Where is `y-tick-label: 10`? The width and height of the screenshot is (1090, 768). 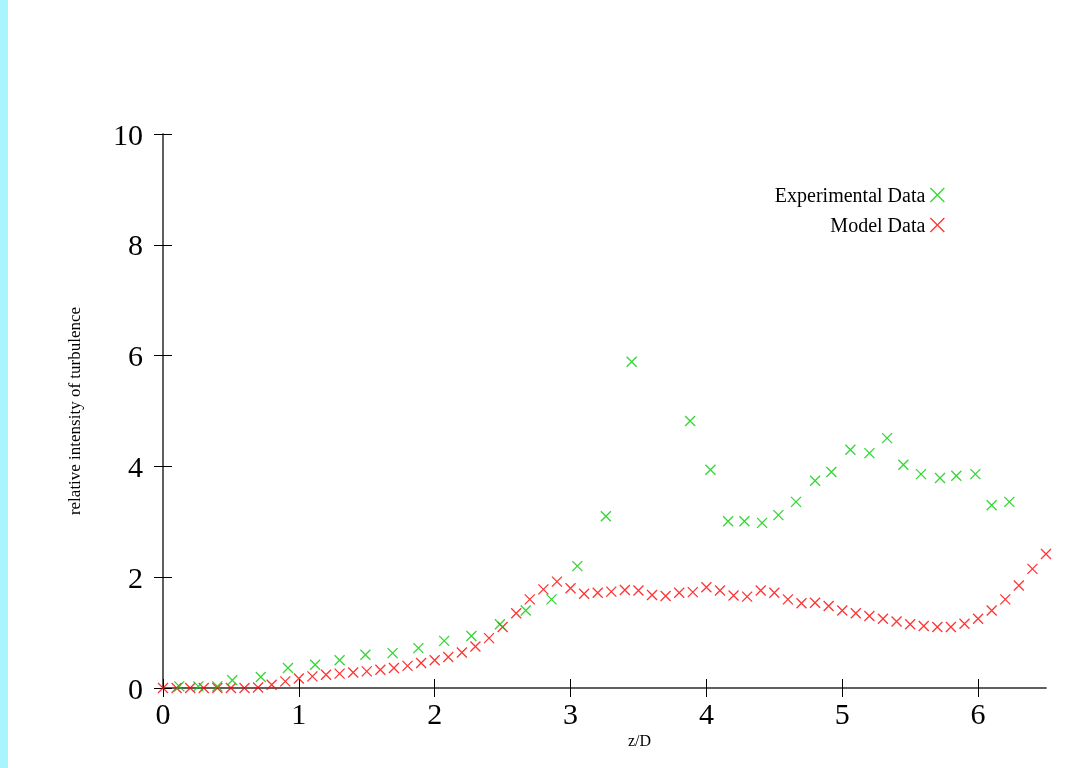 y-tick-label: 10 is located at coordinates (128, 134).